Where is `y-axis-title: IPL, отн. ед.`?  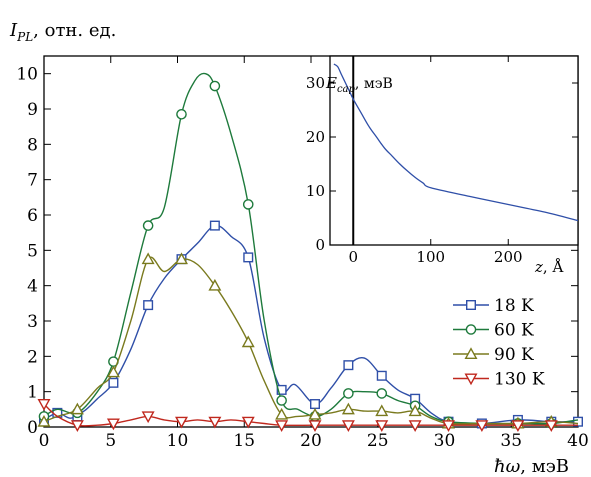
y-axis-title: IPL, отн. ед. is located at coordinates (62, 32).